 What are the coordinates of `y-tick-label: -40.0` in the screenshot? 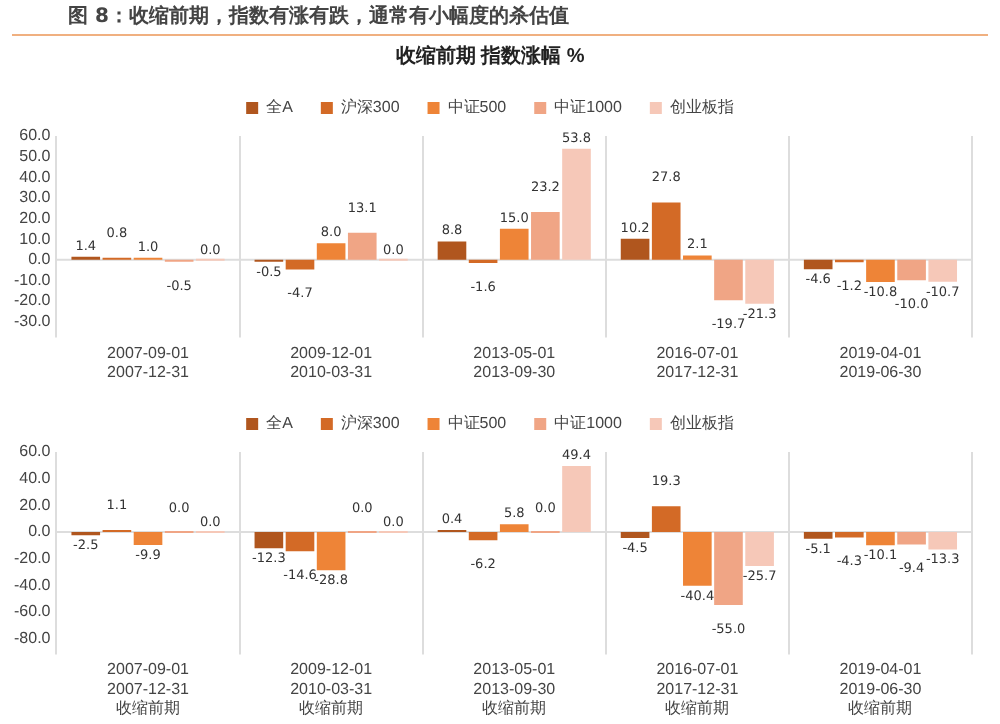 It's located at (33, 584).